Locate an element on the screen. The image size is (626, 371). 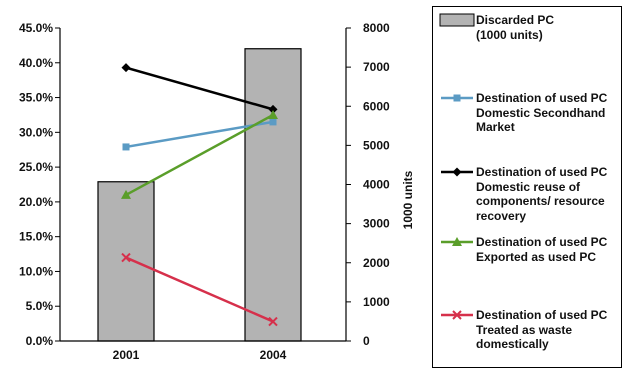
left-tick-label: 5.0% is located at coordinates (40, 306).